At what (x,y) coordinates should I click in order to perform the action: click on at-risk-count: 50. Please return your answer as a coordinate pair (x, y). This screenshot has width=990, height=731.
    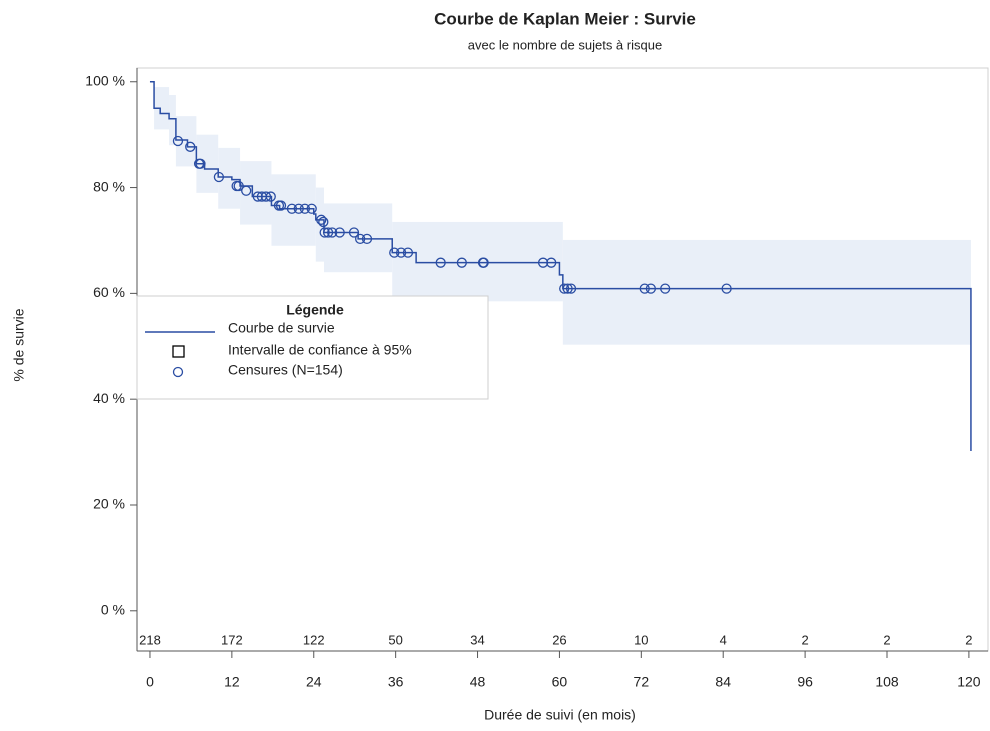
    Looking at the image, I should click on (395, 639).